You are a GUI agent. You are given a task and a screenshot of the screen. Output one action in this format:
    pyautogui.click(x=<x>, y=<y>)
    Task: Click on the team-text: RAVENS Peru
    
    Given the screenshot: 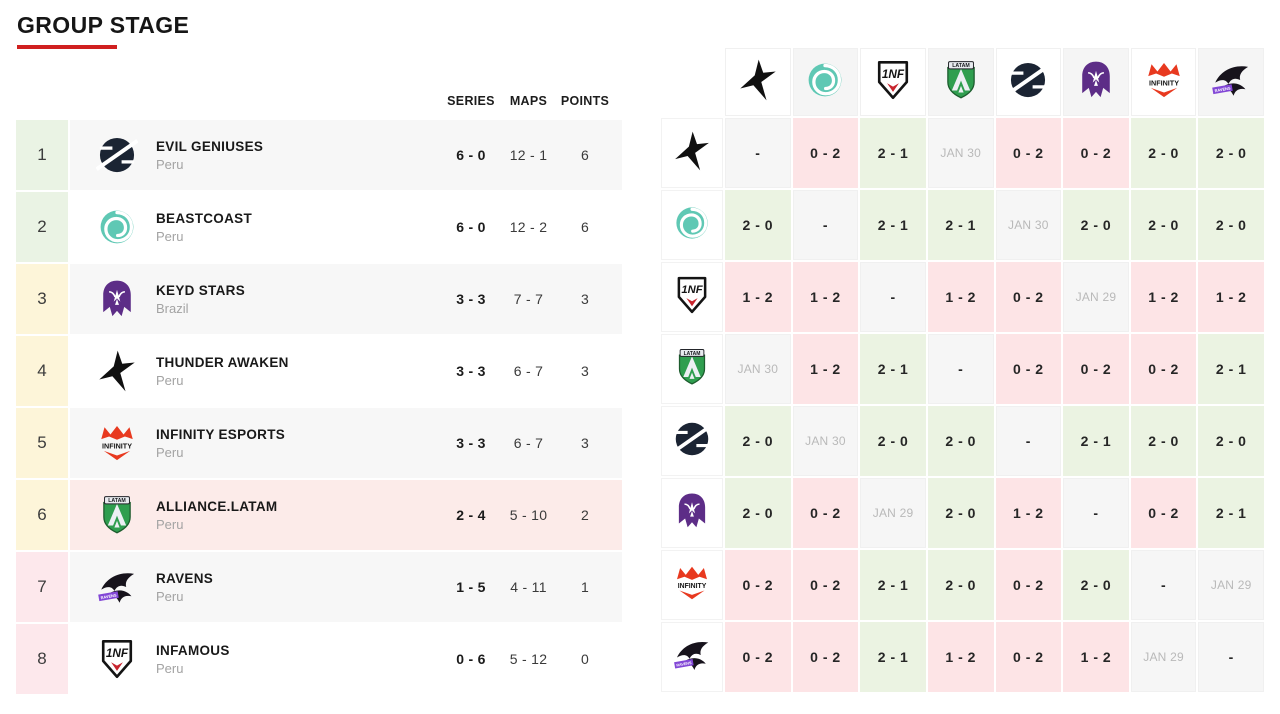 What is the action you would take?
    pyautogui.click(x=298, y=587)
    